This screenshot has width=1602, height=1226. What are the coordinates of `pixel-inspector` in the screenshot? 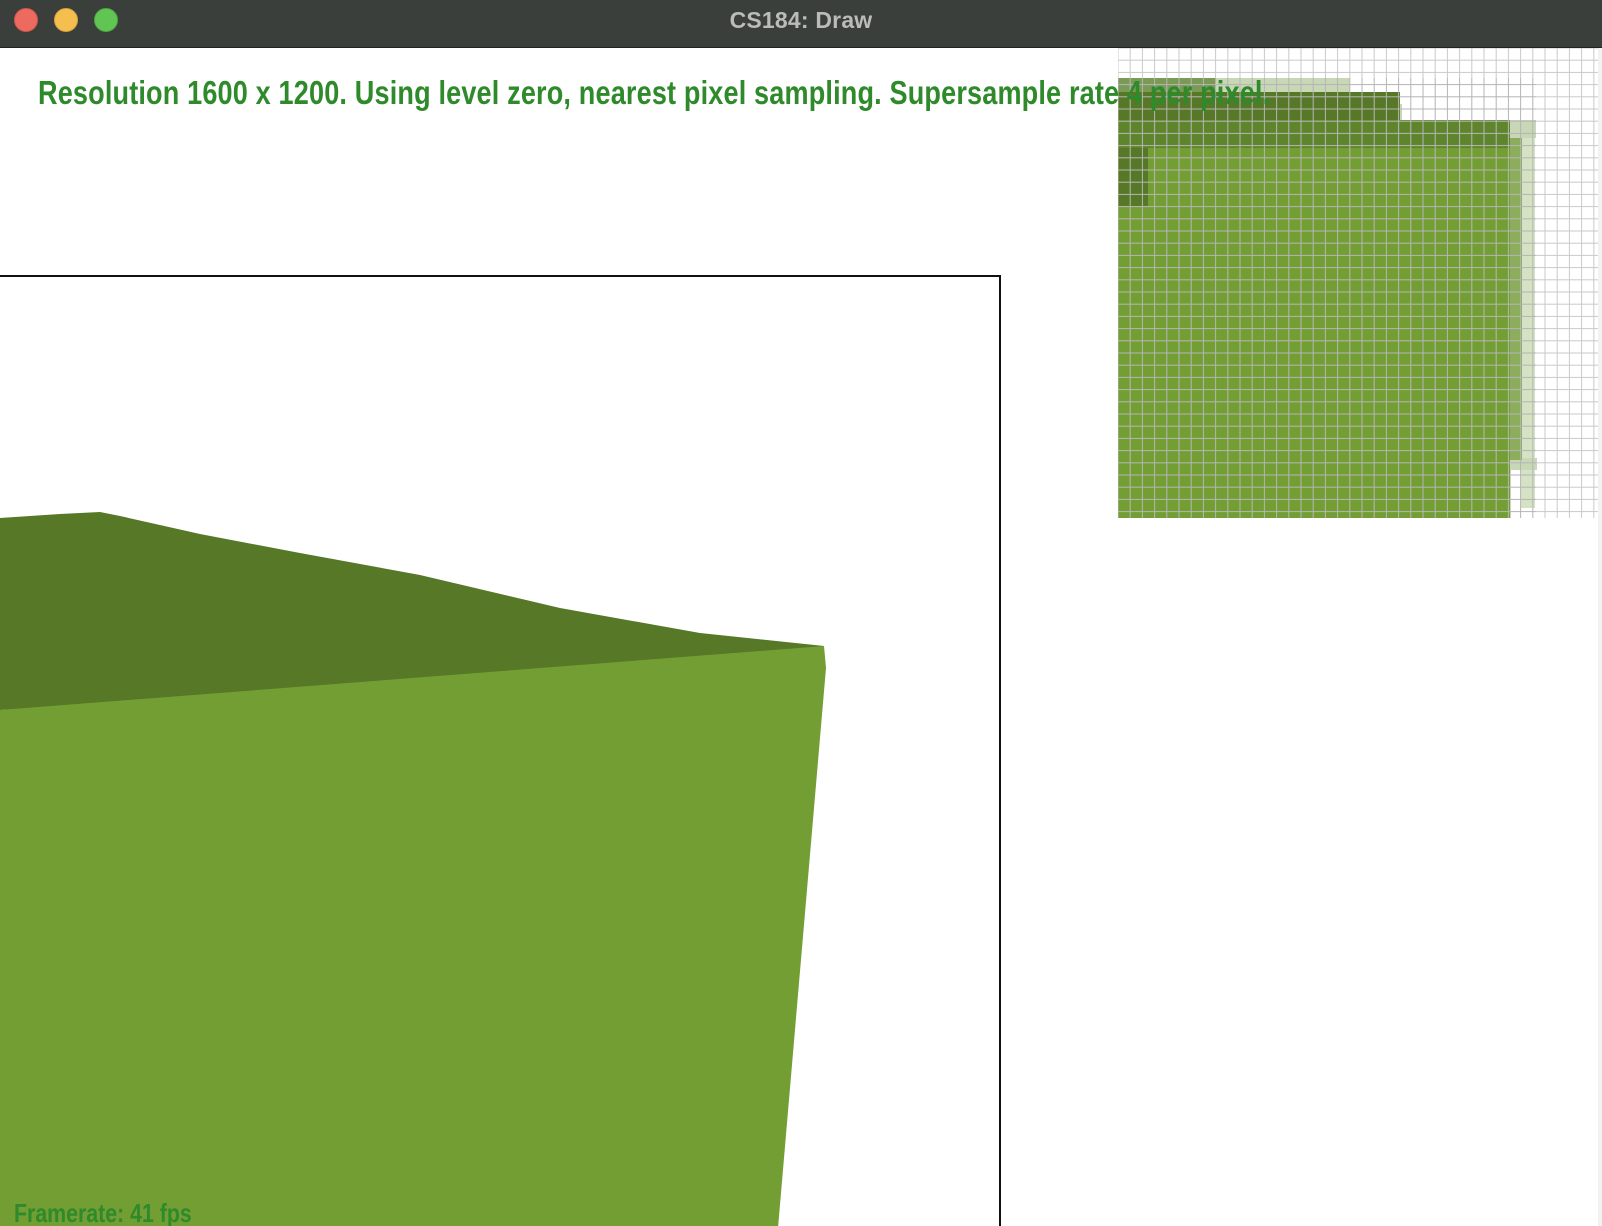 It's located at (1360, 288).